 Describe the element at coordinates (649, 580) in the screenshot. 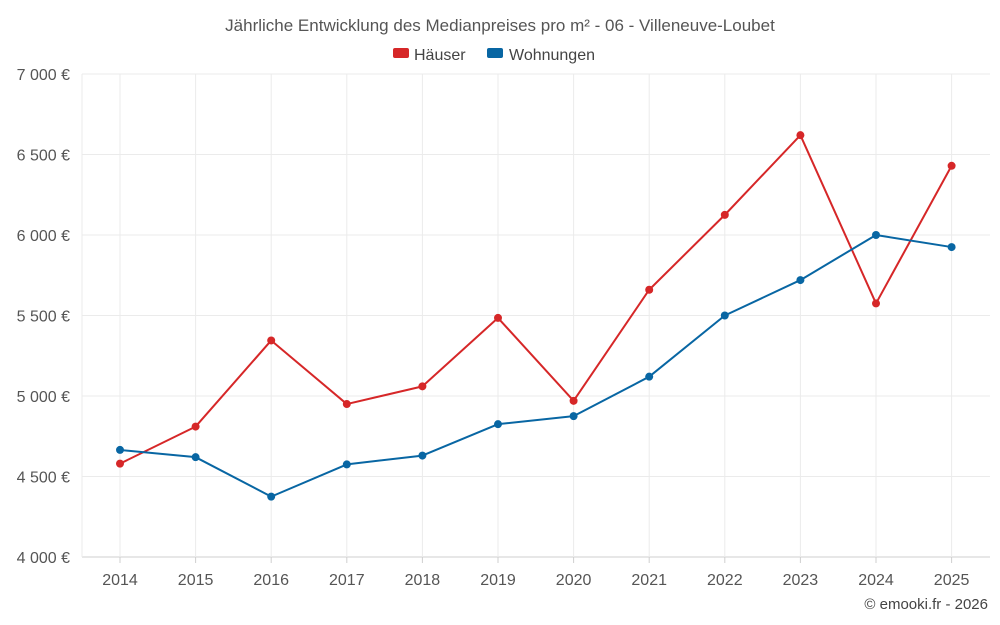

I see `x-tick-label: 2021` at that location.